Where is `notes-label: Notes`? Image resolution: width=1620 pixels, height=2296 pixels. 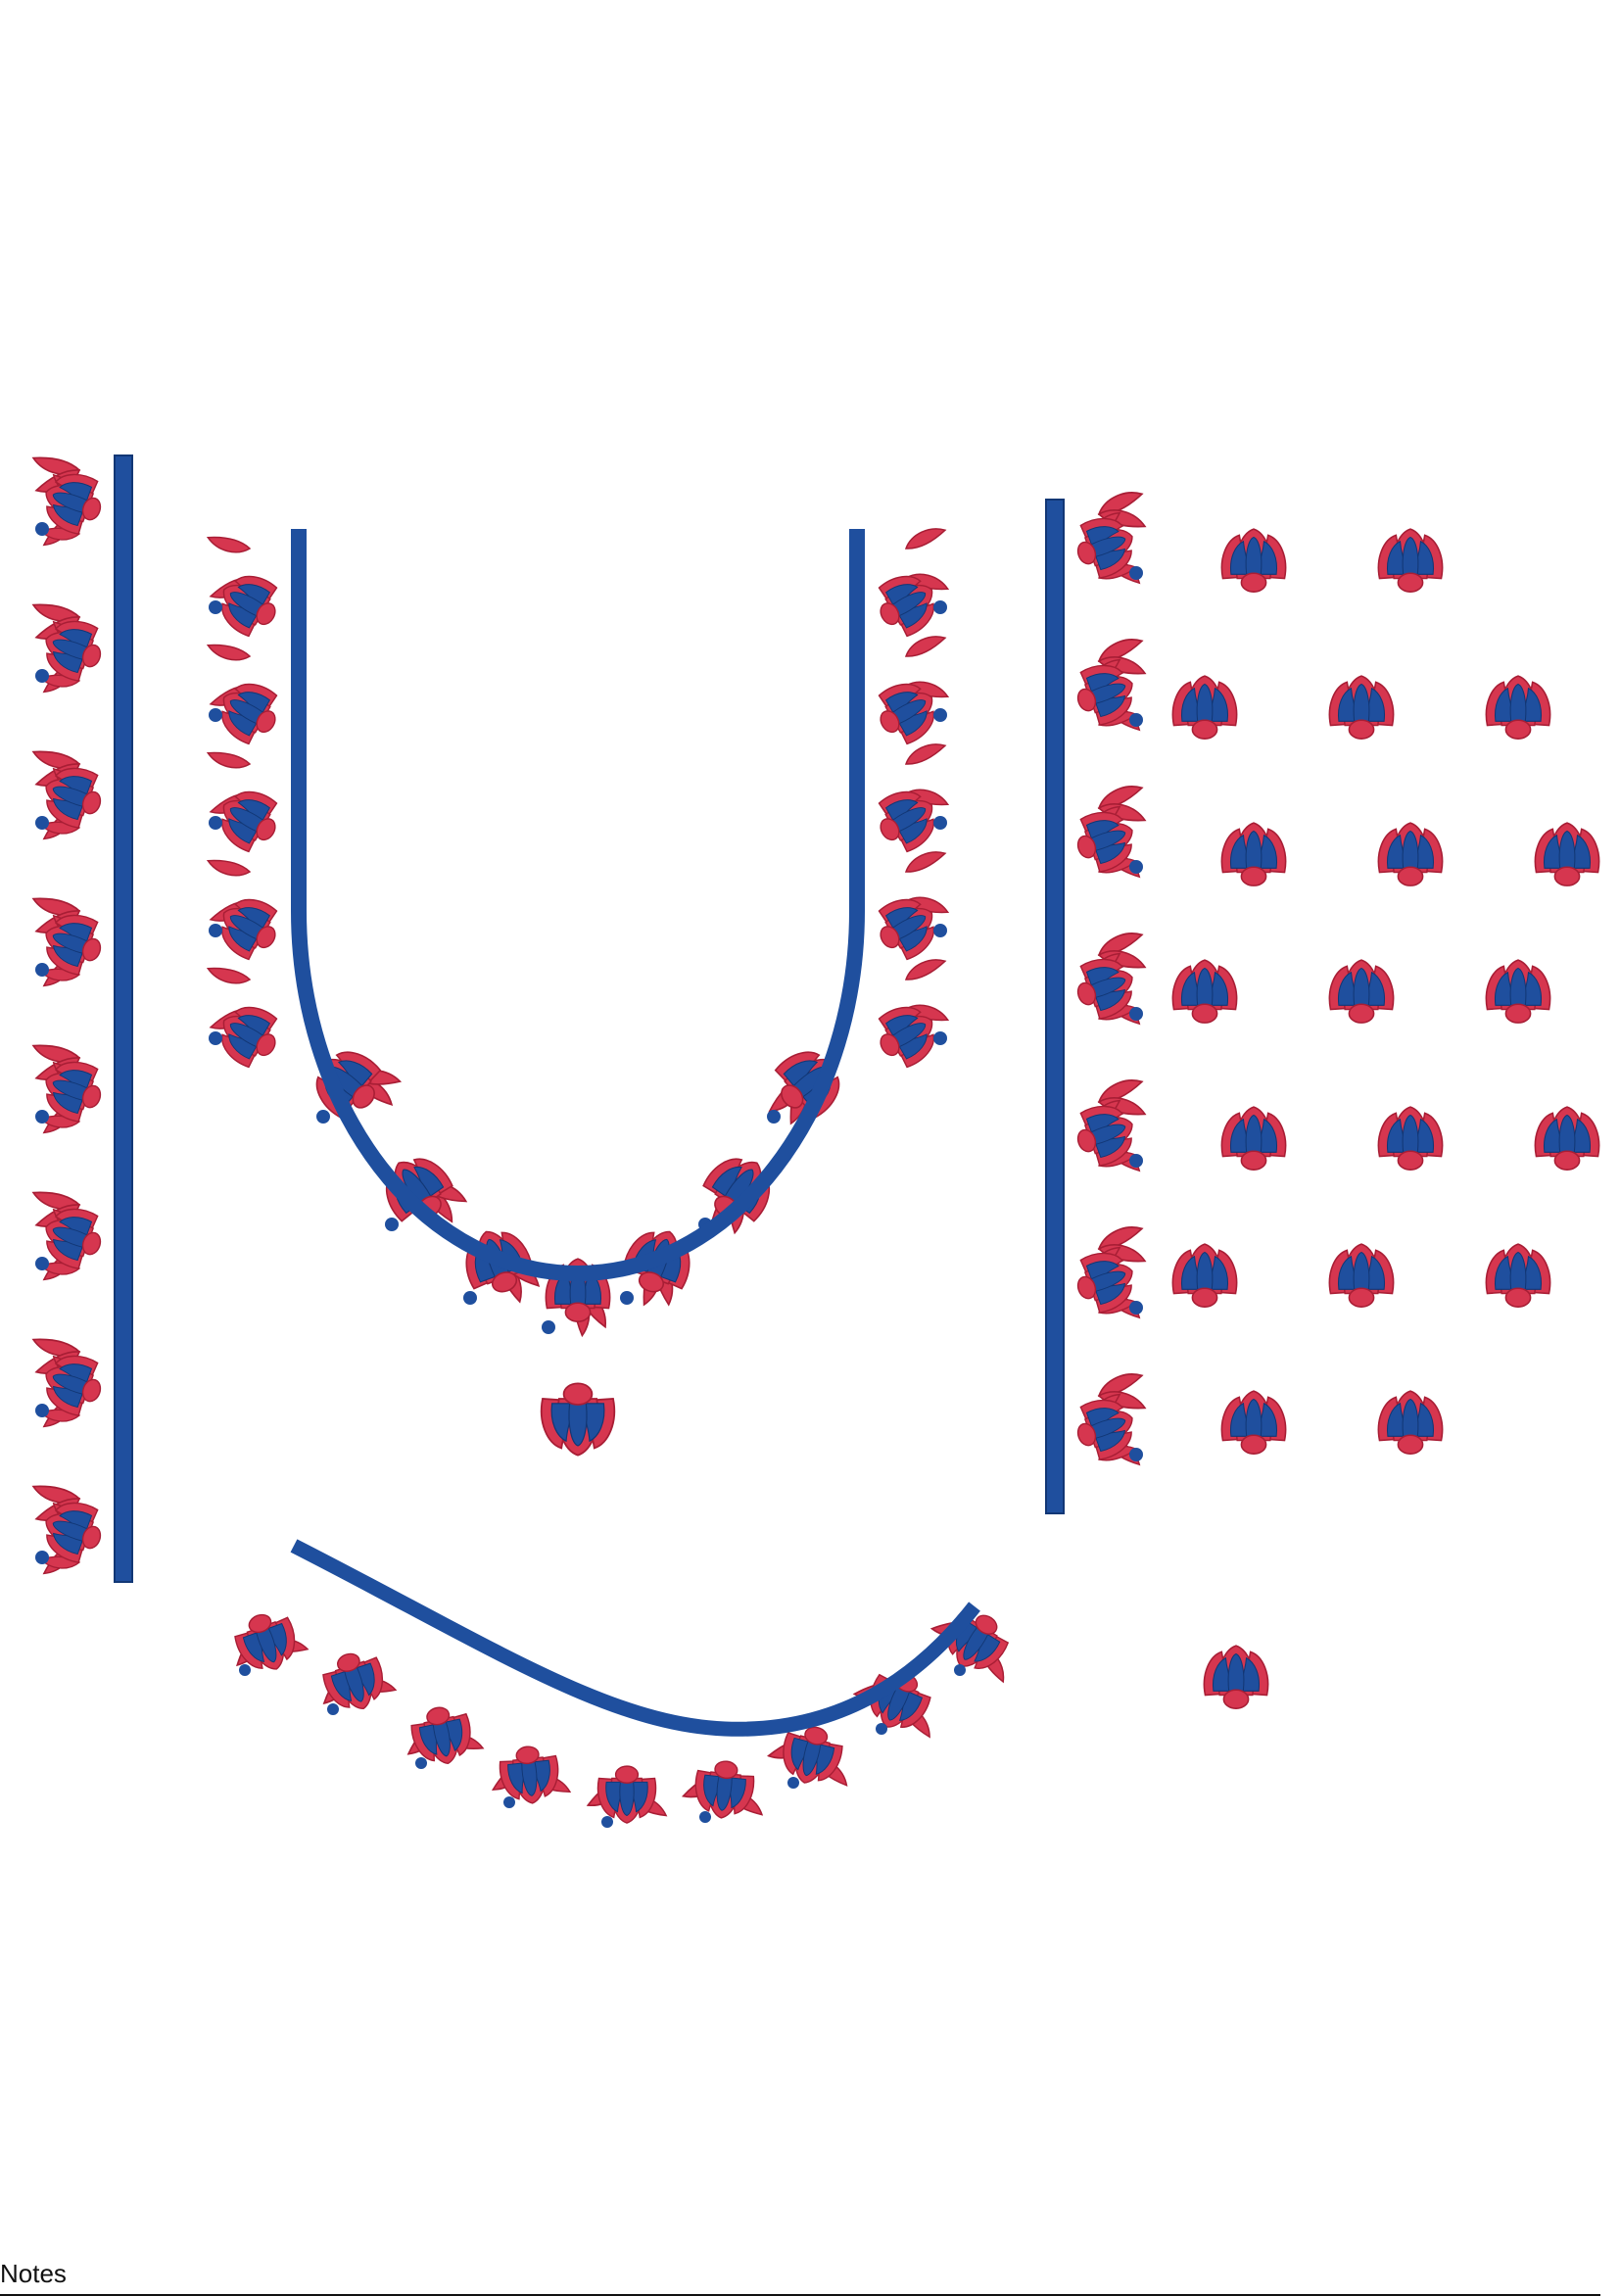
notes-label: Notes is located at coordinates (33, 2274).